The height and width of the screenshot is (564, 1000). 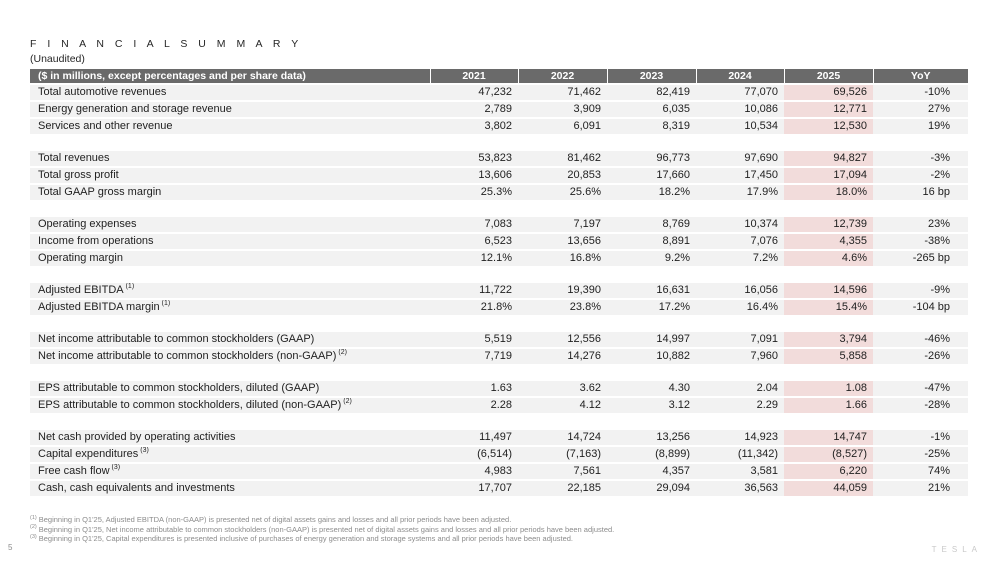 What do you see at coordinates (828, 438) in the screenshot?
I see `cell-2025: 14,747` at bounding box center [828, 438].